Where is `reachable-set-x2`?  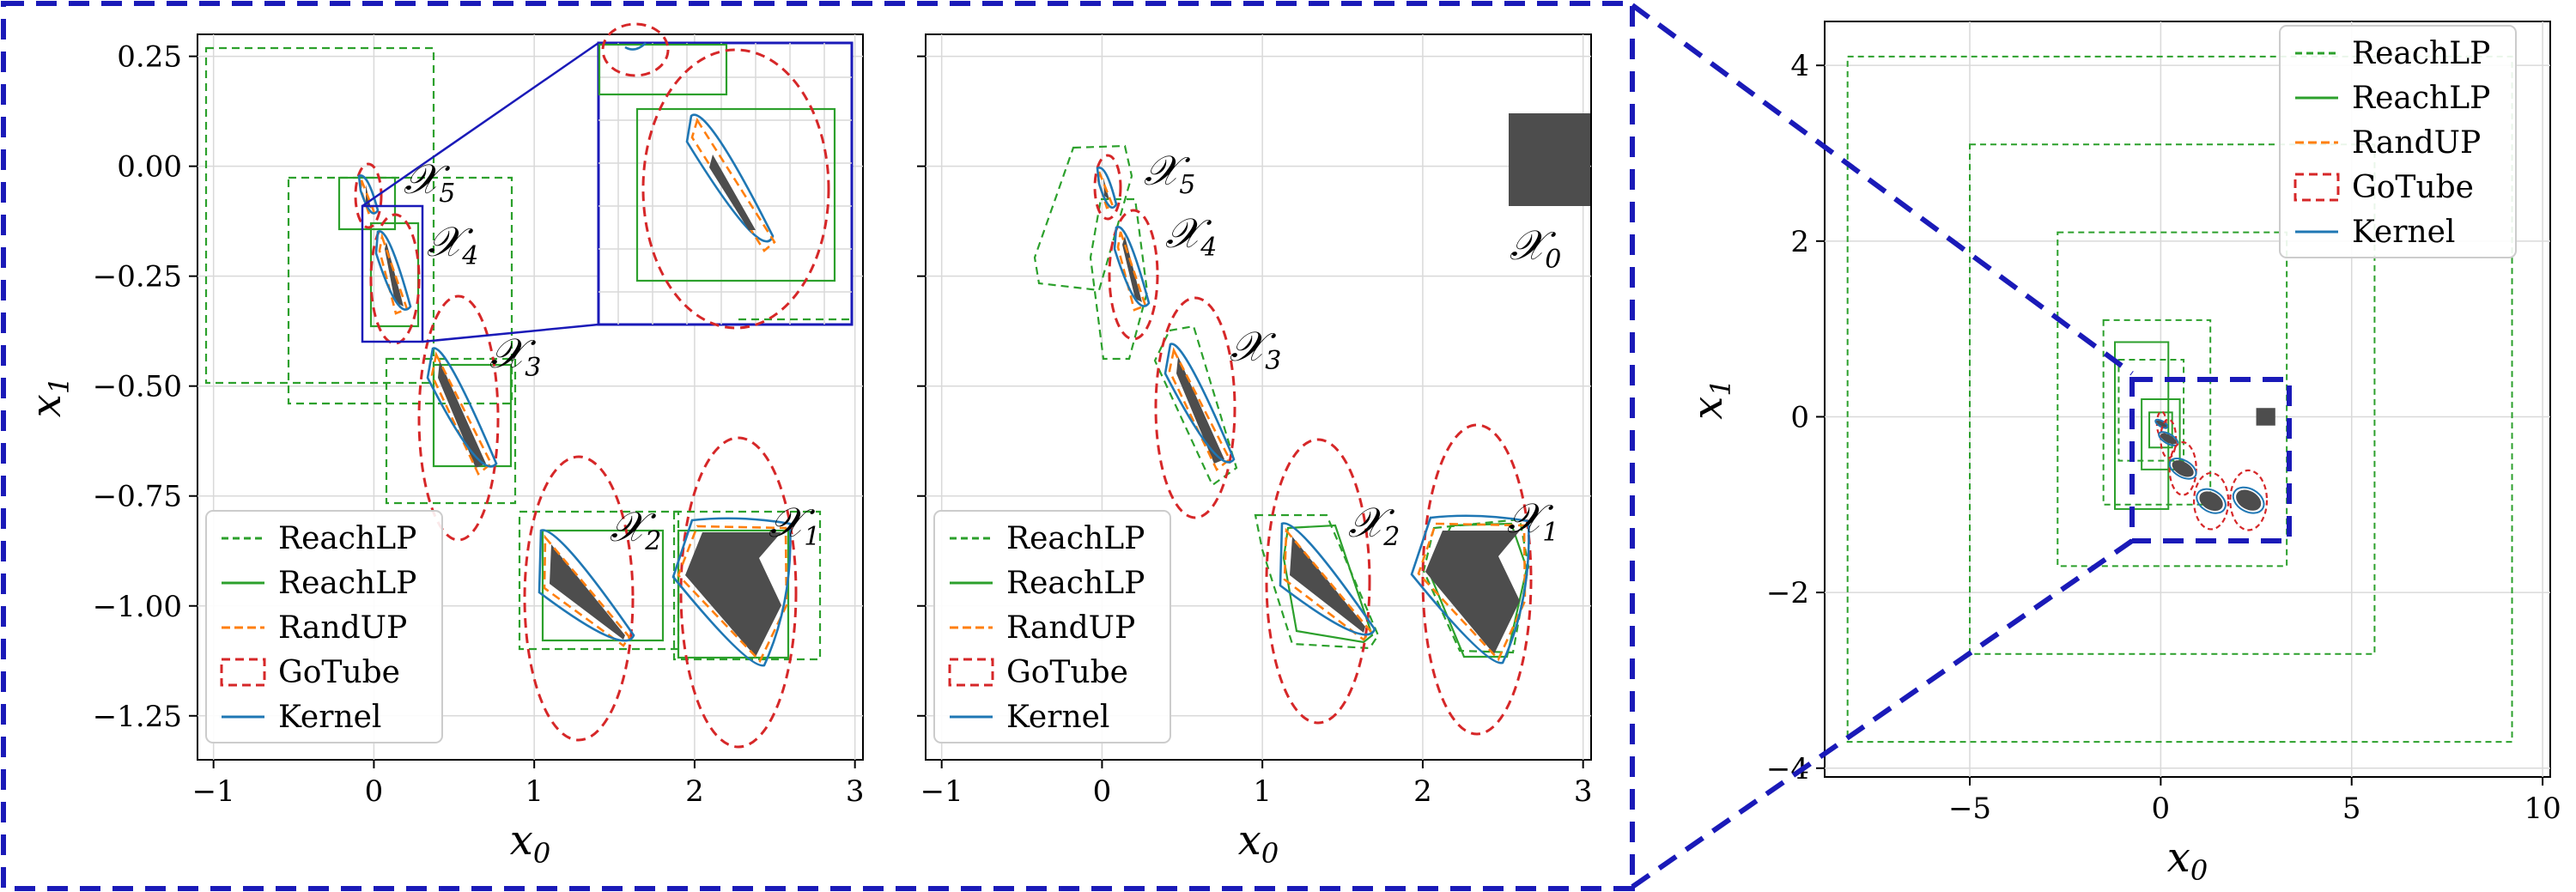 reachable-set-x2 is located at coordinates (587, 592).